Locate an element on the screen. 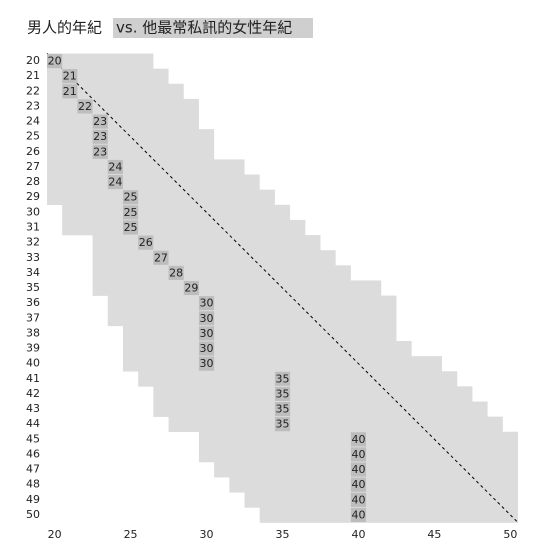 The height and width of the screenshot is (560, 560). y-tick-label: 22 is located at coordinates (33, 90).